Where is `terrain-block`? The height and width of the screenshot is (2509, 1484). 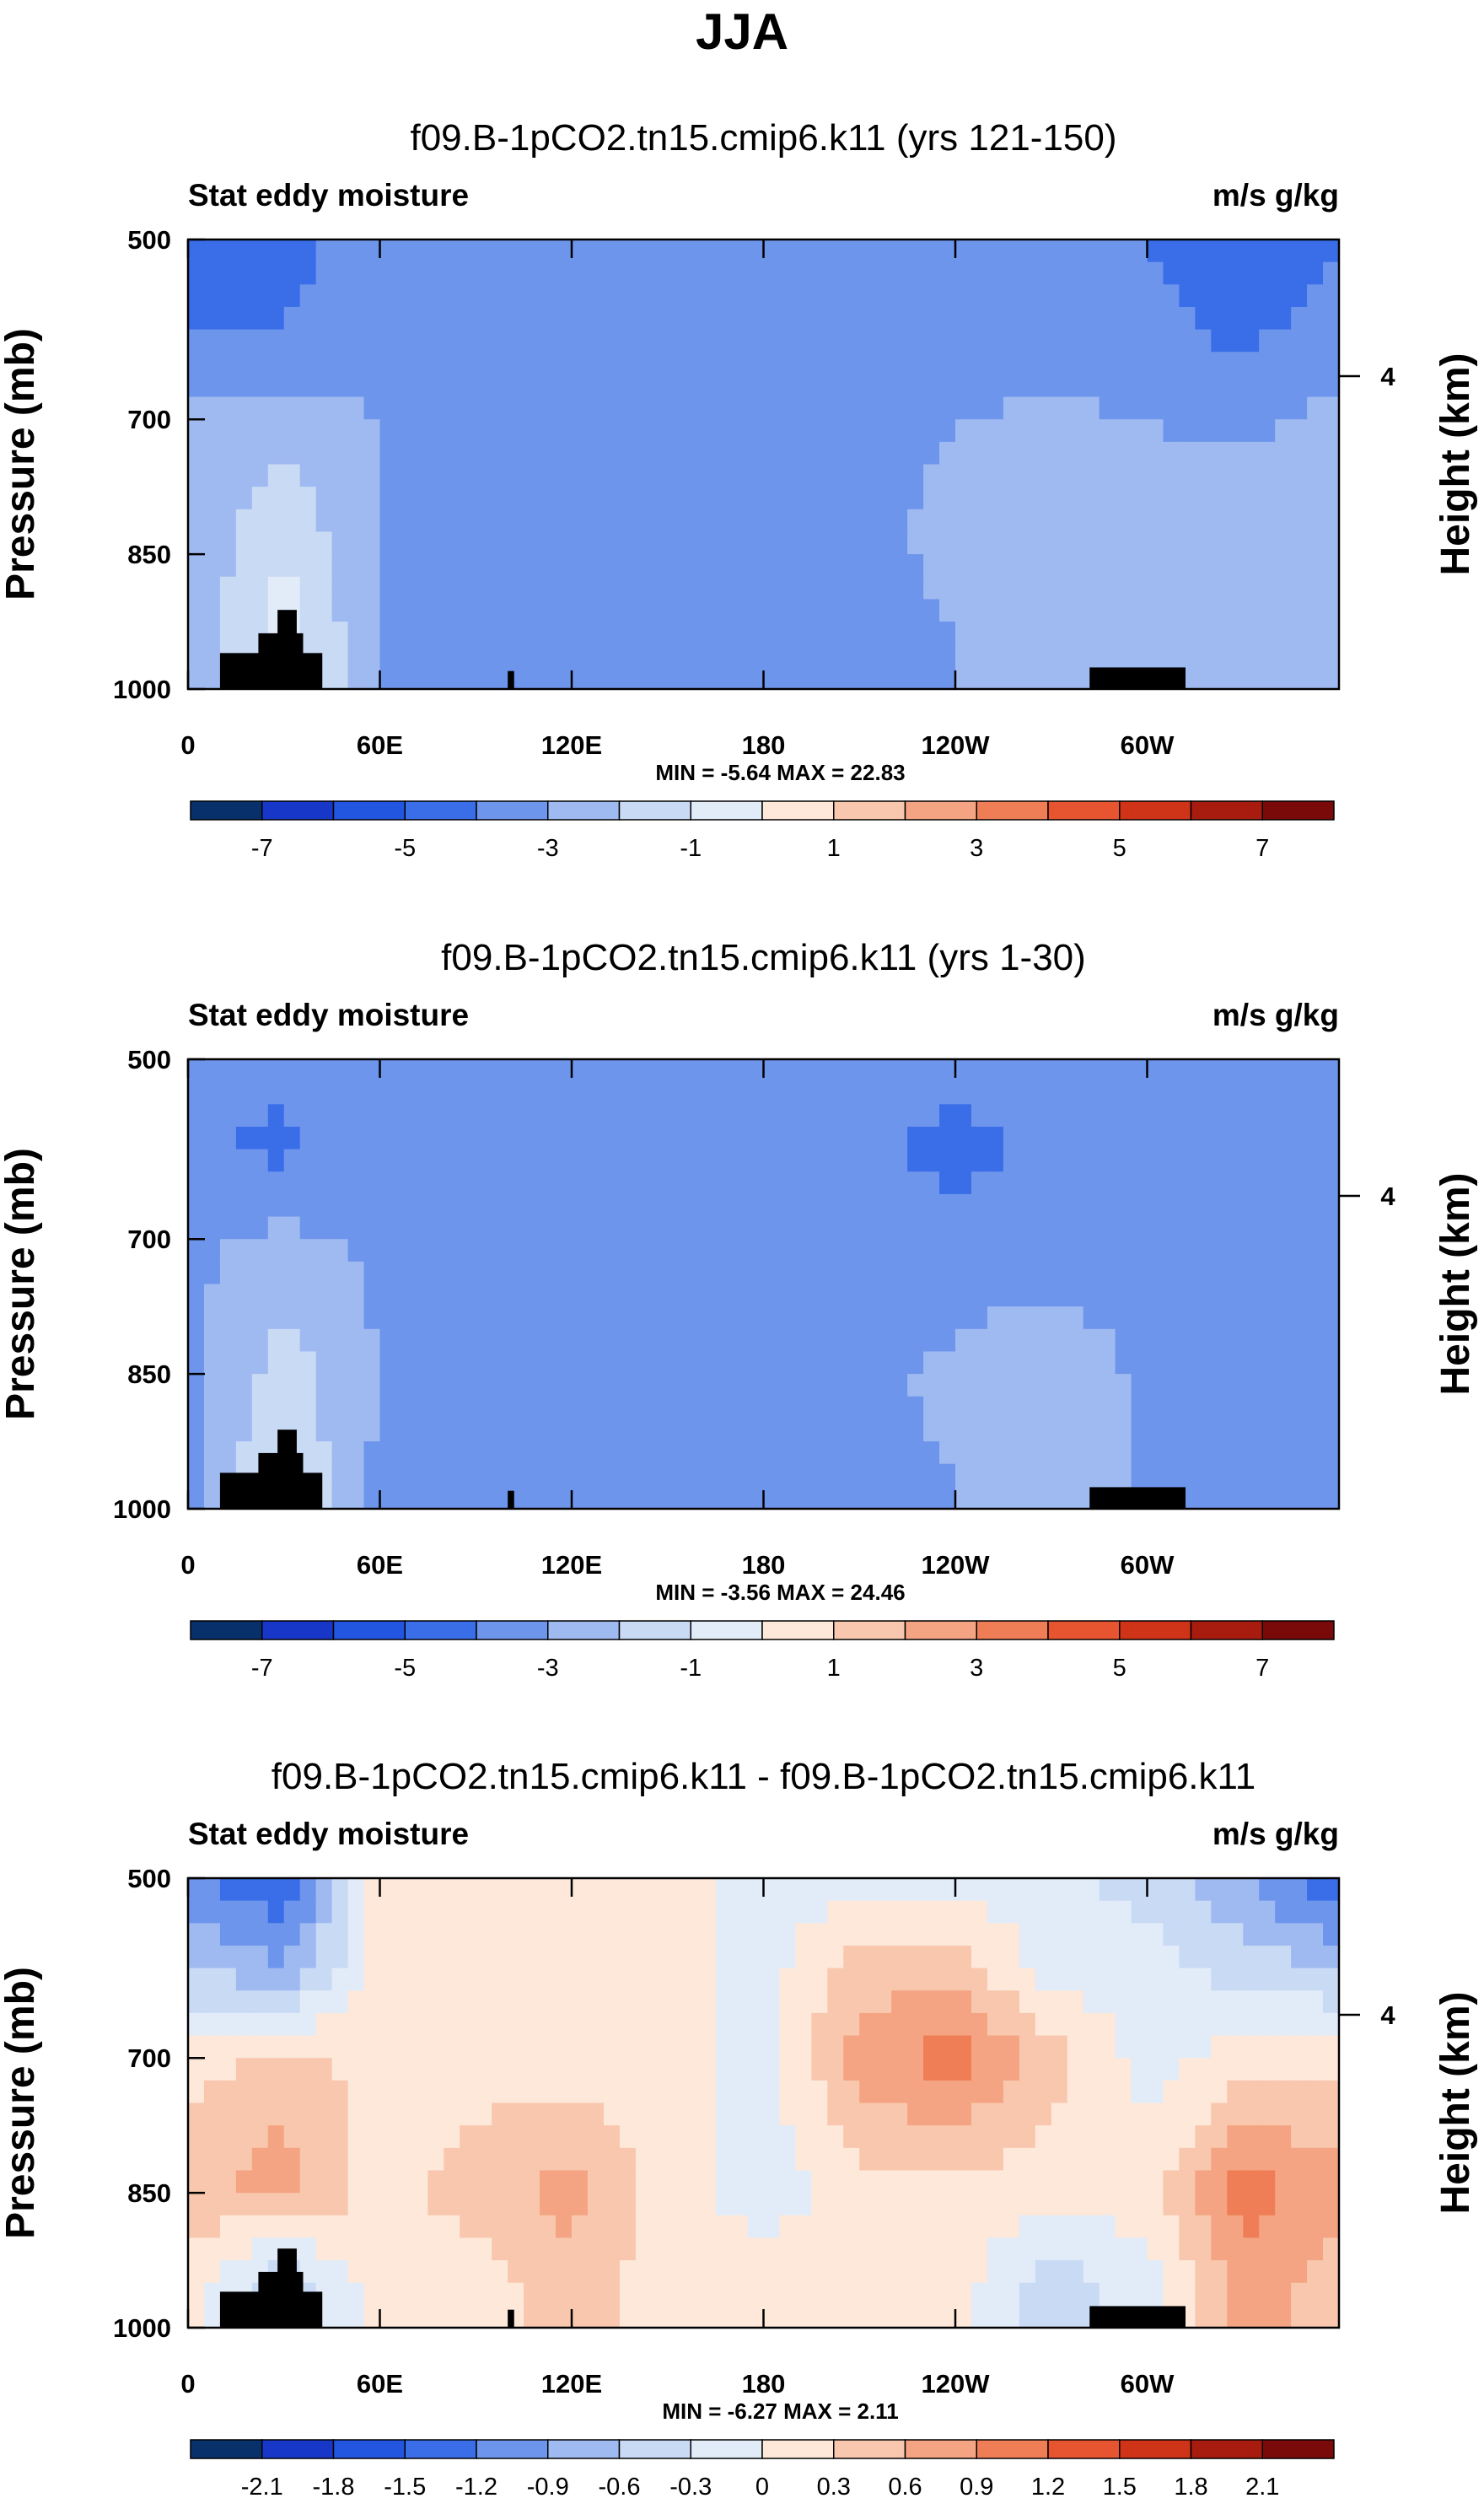 terrain-block is located at coordinates (1137, 2317).